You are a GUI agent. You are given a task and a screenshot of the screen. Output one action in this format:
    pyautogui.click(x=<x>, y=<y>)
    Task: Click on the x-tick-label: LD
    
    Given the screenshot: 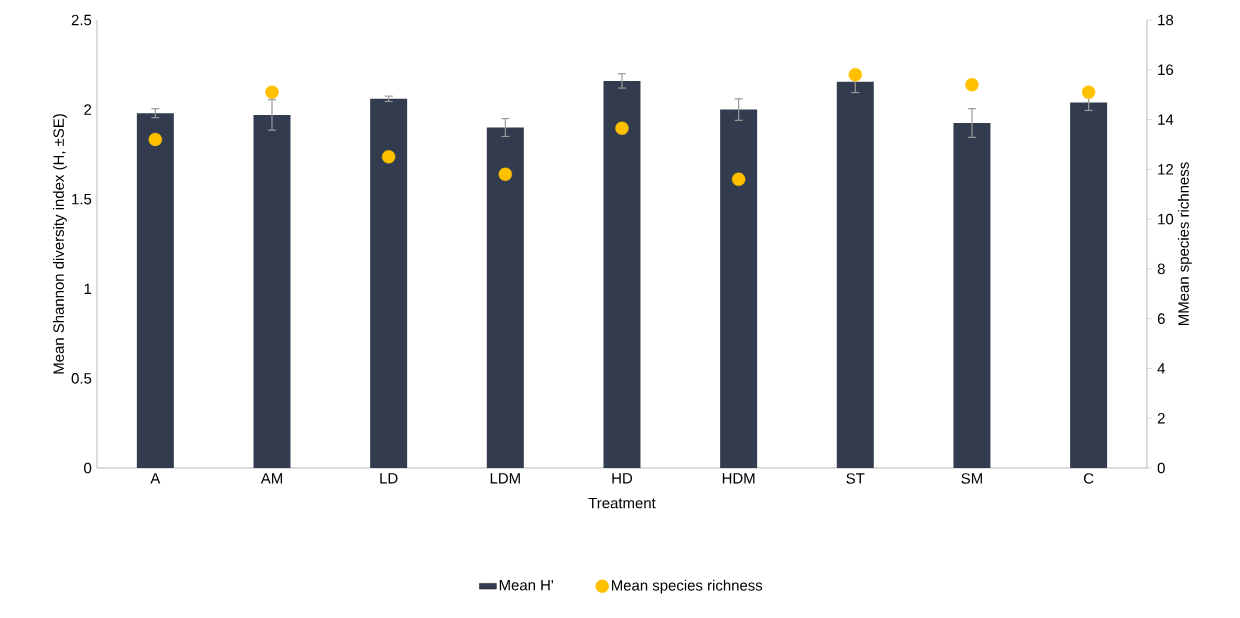 What is the action you would take?
    pyautogui.click(x=389, y=478)
    